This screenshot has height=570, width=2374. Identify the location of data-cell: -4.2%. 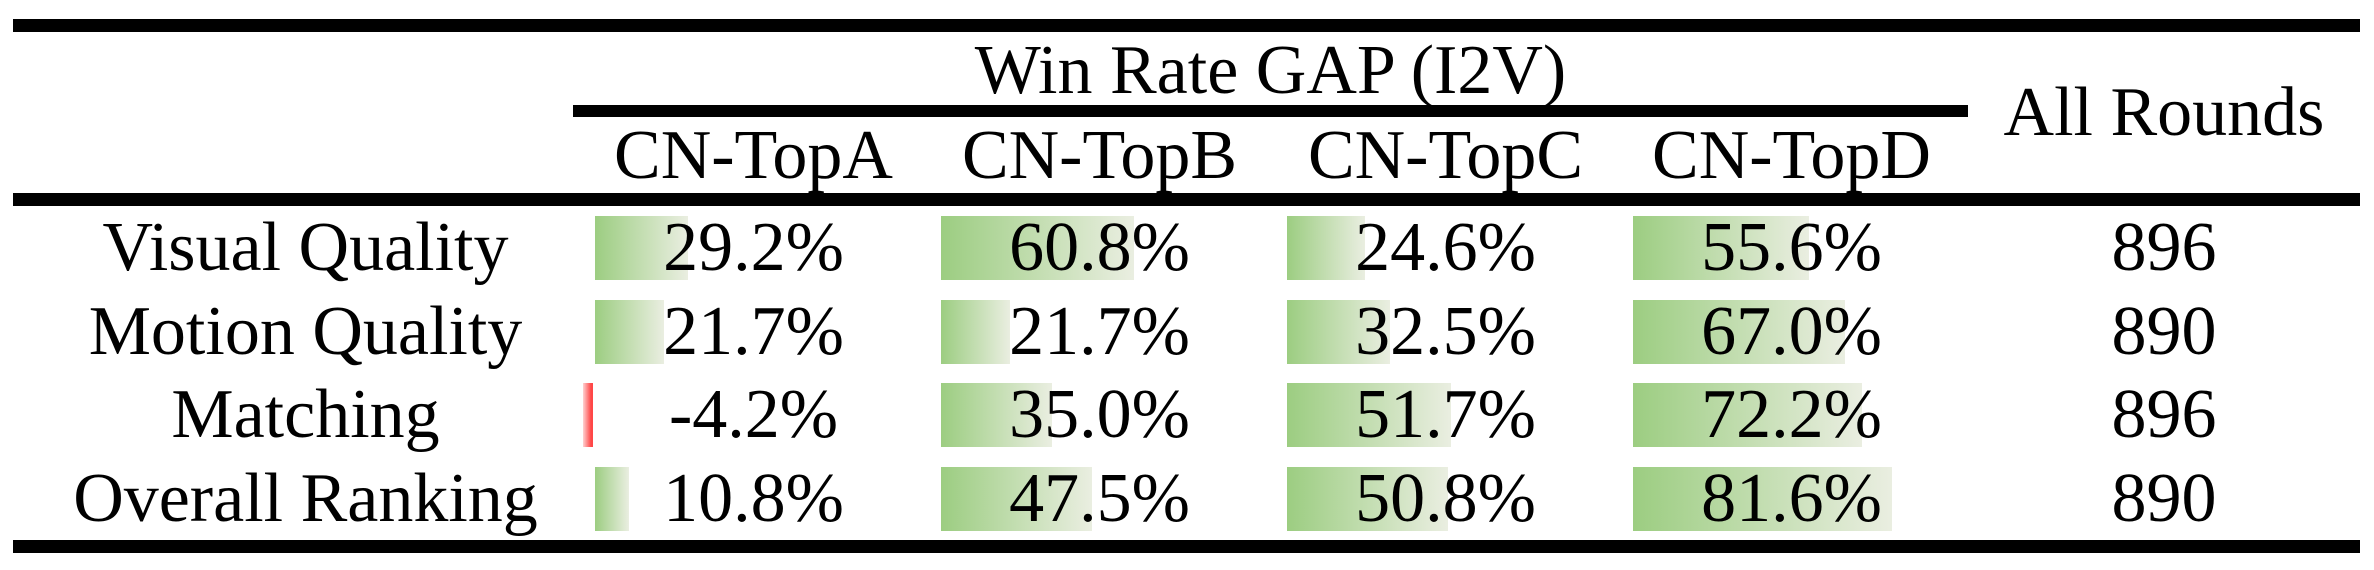
(747, 415).